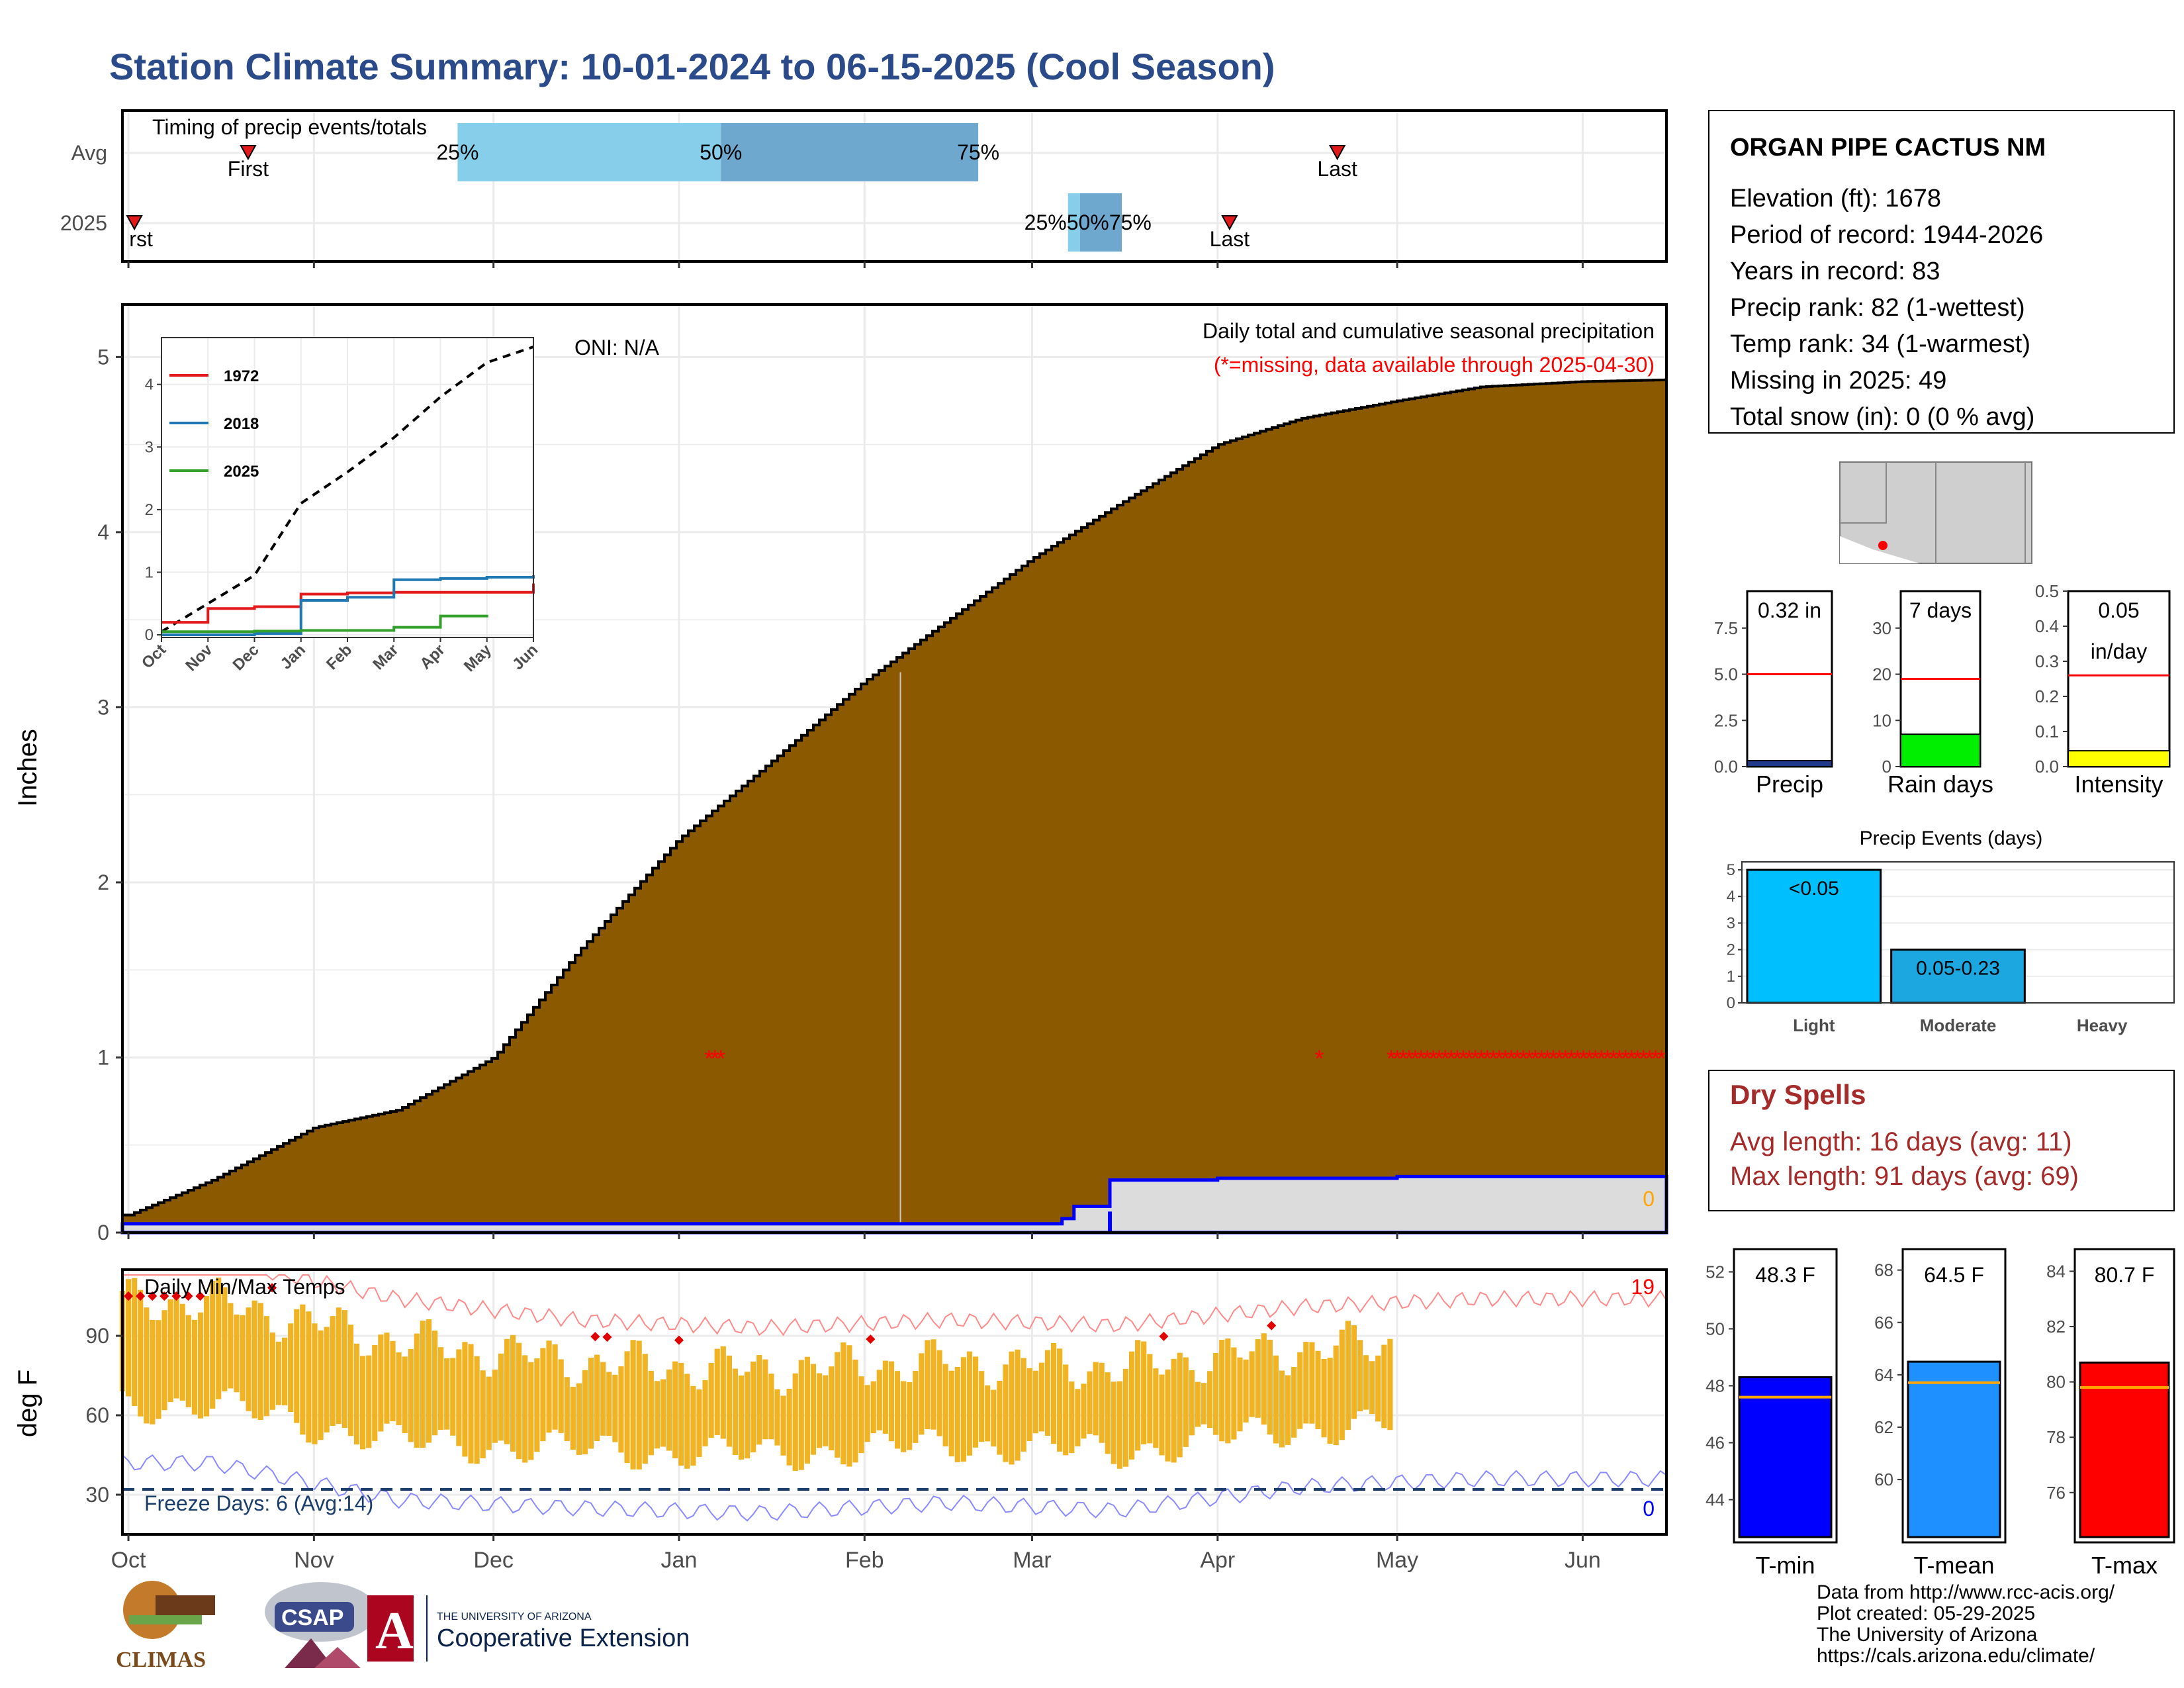 The image size is (2184, 1688). I want to click on gauge-tick-label: 0.4, so click(2047, 626).